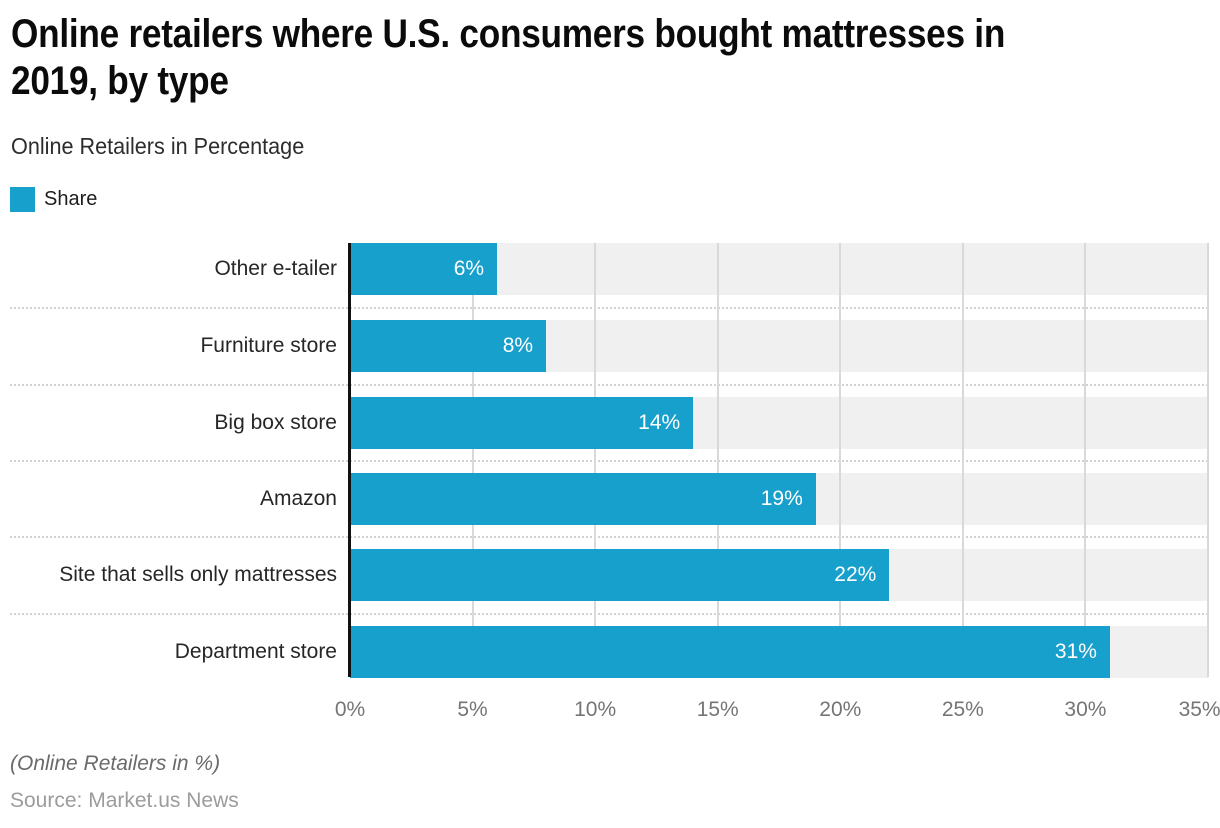  I want to click on chart-row: Big box store 14%, so click(609, 421).